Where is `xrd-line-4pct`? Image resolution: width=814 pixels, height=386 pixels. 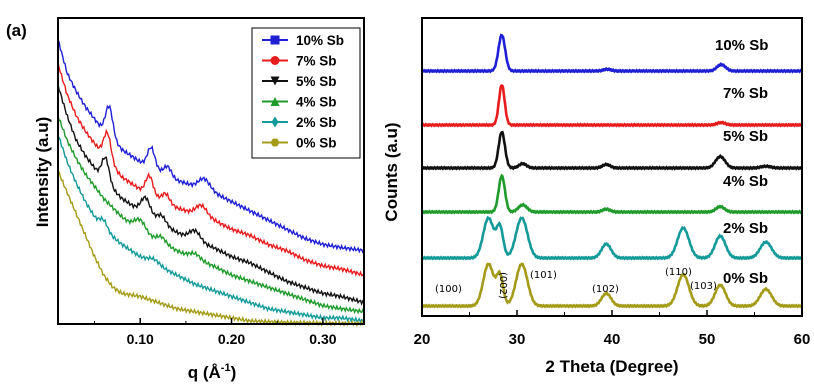 xrd-line-4pct is located at coordinates (612, 194).